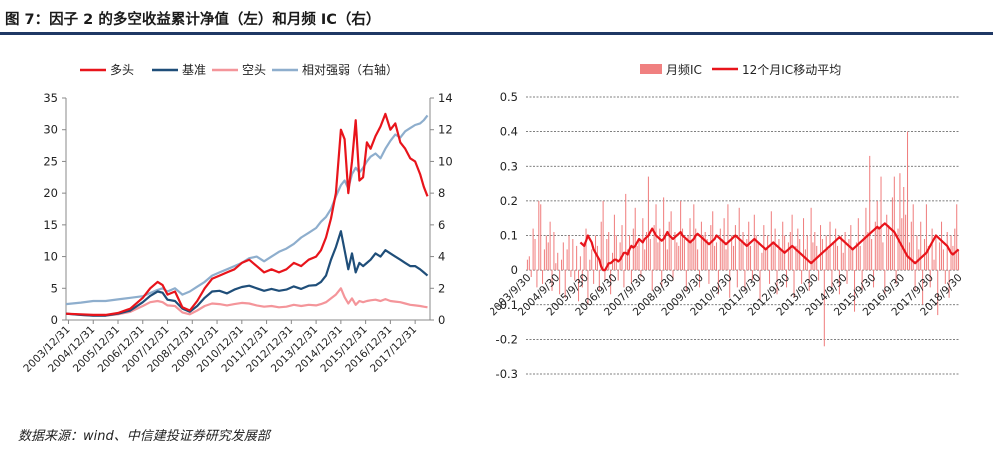  What do you see at coordinates (50, 130) in the screenshot?
I see `y-tick-label: 30` at bounding box center [50, 130].